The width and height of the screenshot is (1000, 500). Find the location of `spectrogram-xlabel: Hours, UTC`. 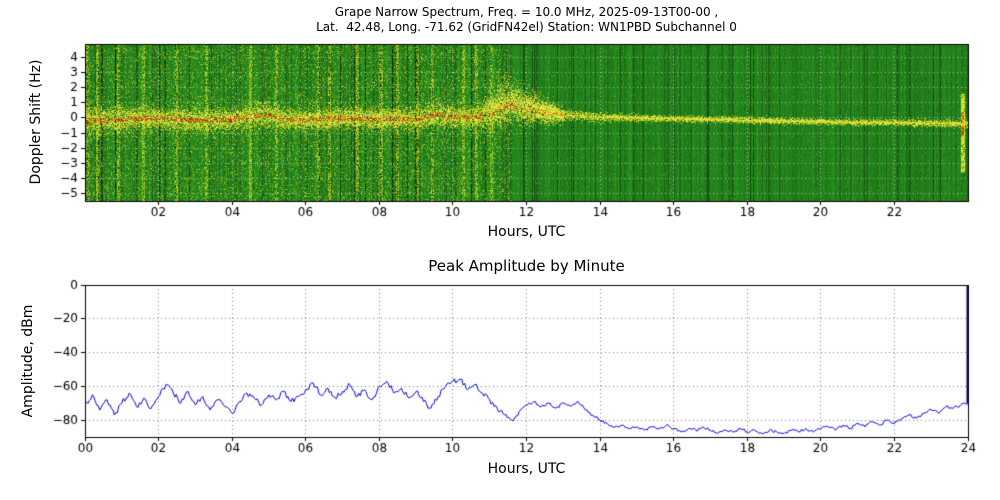

spectrogram-xlabel: Hours, UTC is located at coordinates (526, 232).